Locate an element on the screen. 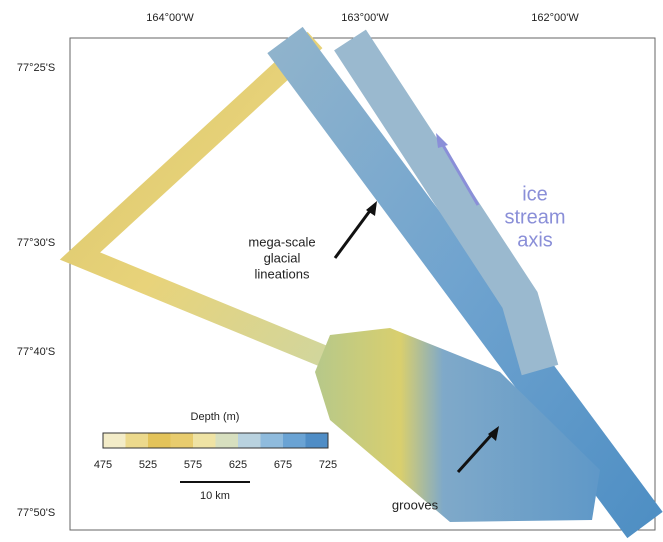 The height and width of the screenshot is (542, 663). longitude-label: 163°00'W is located at coordinates (365, 18).